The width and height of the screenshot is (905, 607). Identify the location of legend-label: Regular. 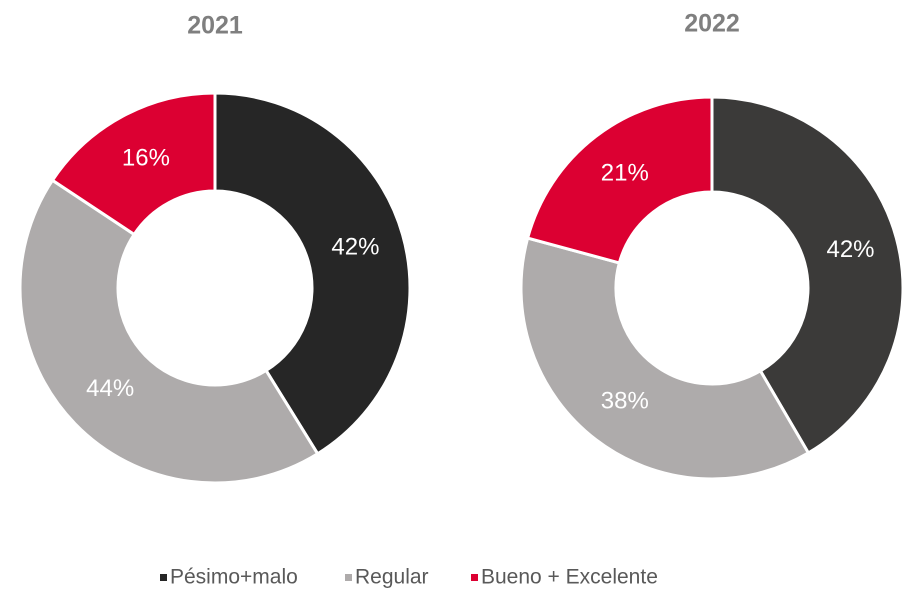
(392, 577).